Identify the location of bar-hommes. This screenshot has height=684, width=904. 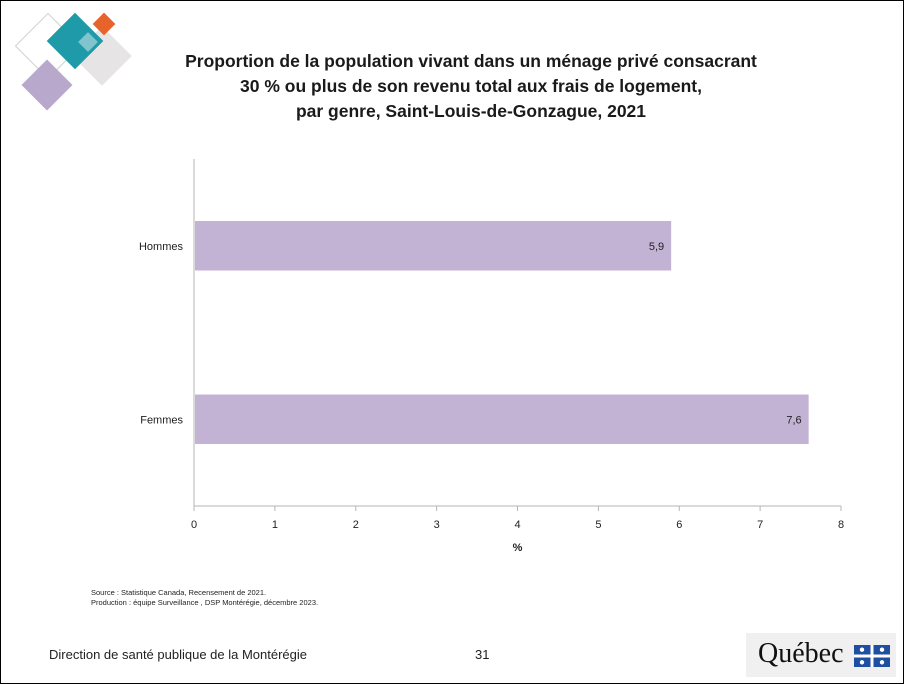
(433, 246).